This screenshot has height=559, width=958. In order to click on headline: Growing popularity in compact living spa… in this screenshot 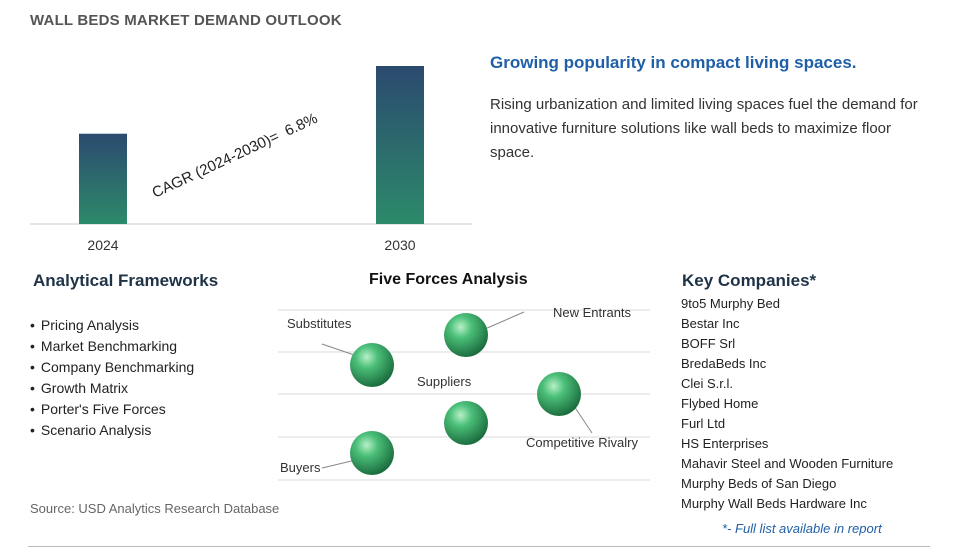, I will do `click(673, 62)`.